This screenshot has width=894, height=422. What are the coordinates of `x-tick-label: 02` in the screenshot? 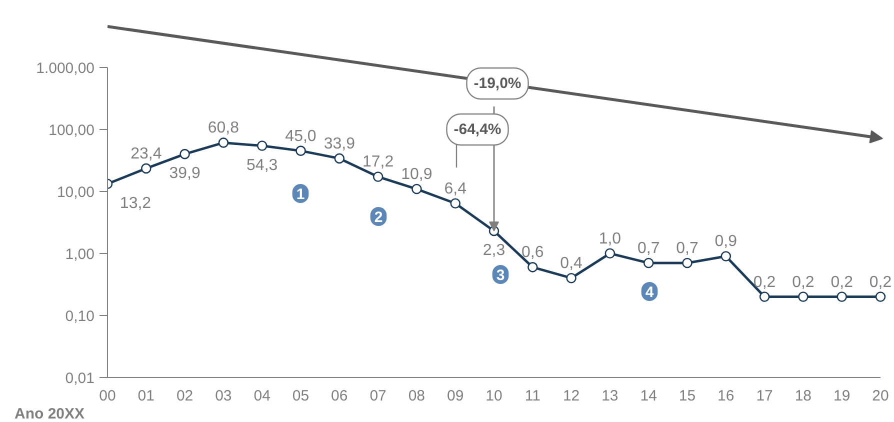 It's located at (185, 396).